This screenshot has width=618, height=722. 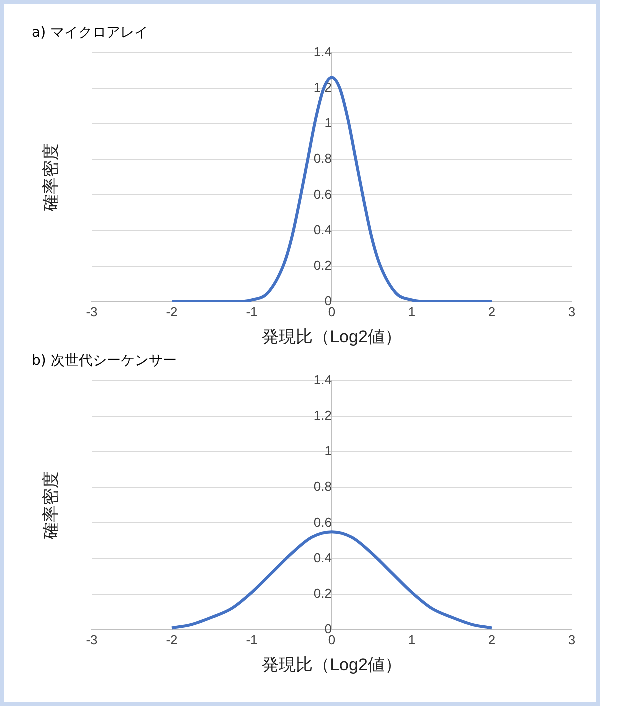 I want to click on chart-title: a) マイクロアレイ, so click(x=91, y=33).